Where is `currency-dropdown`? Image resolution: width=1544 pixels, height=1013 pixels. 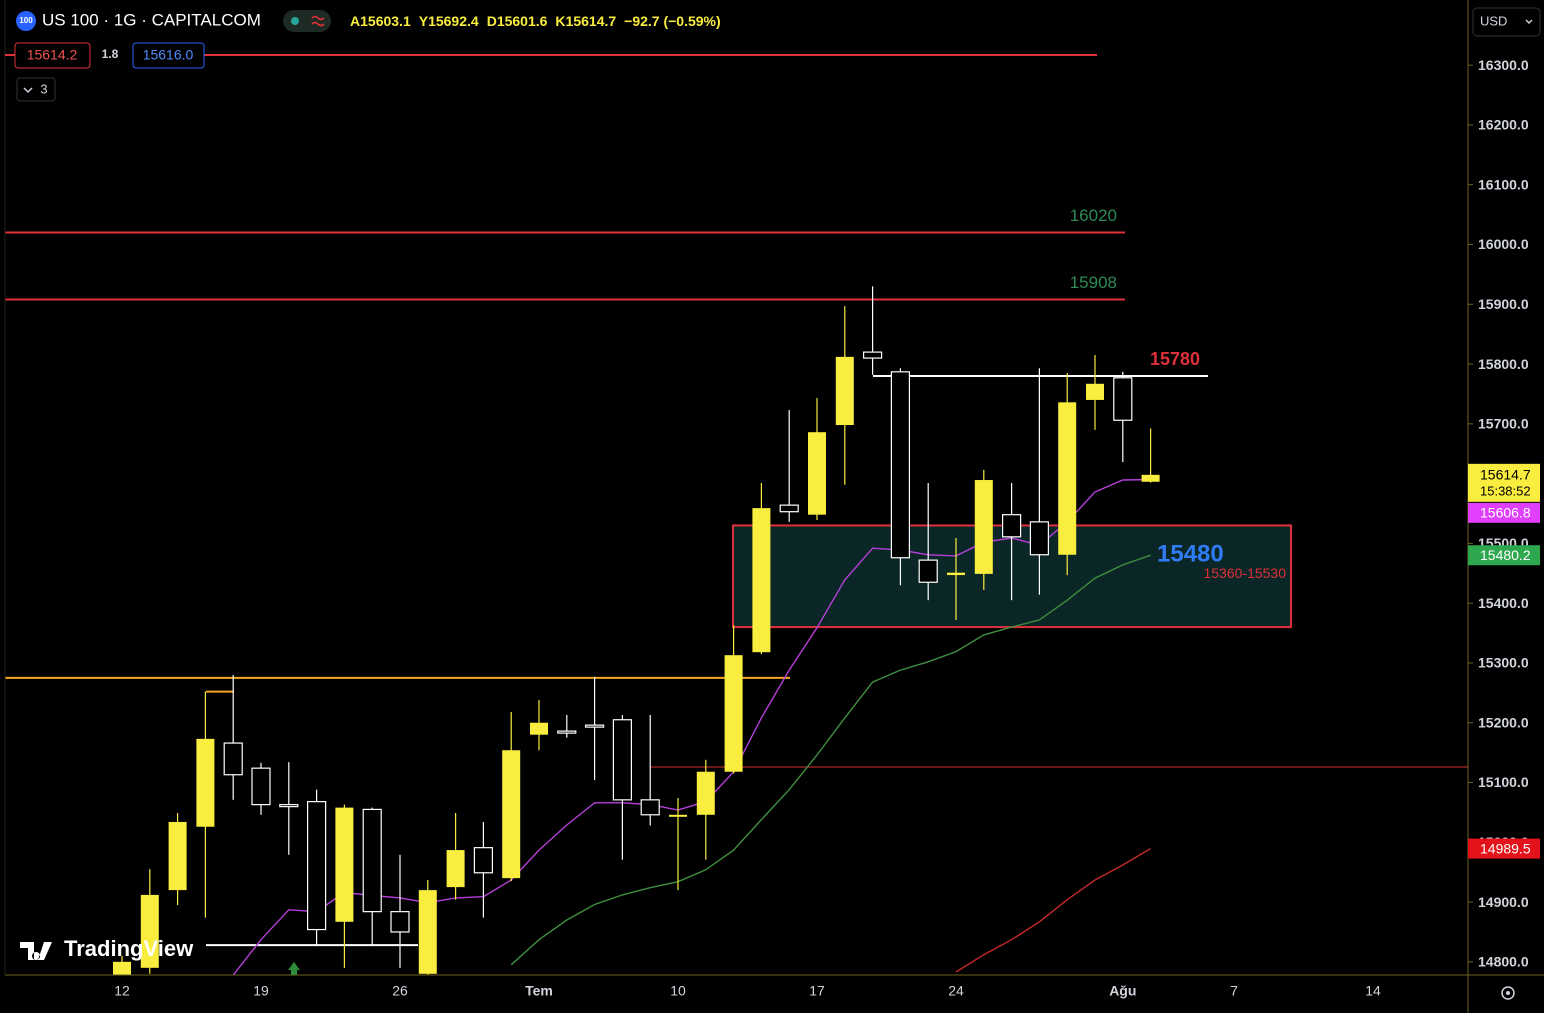
currency-dropdown is located at coordinates (1506, 22).